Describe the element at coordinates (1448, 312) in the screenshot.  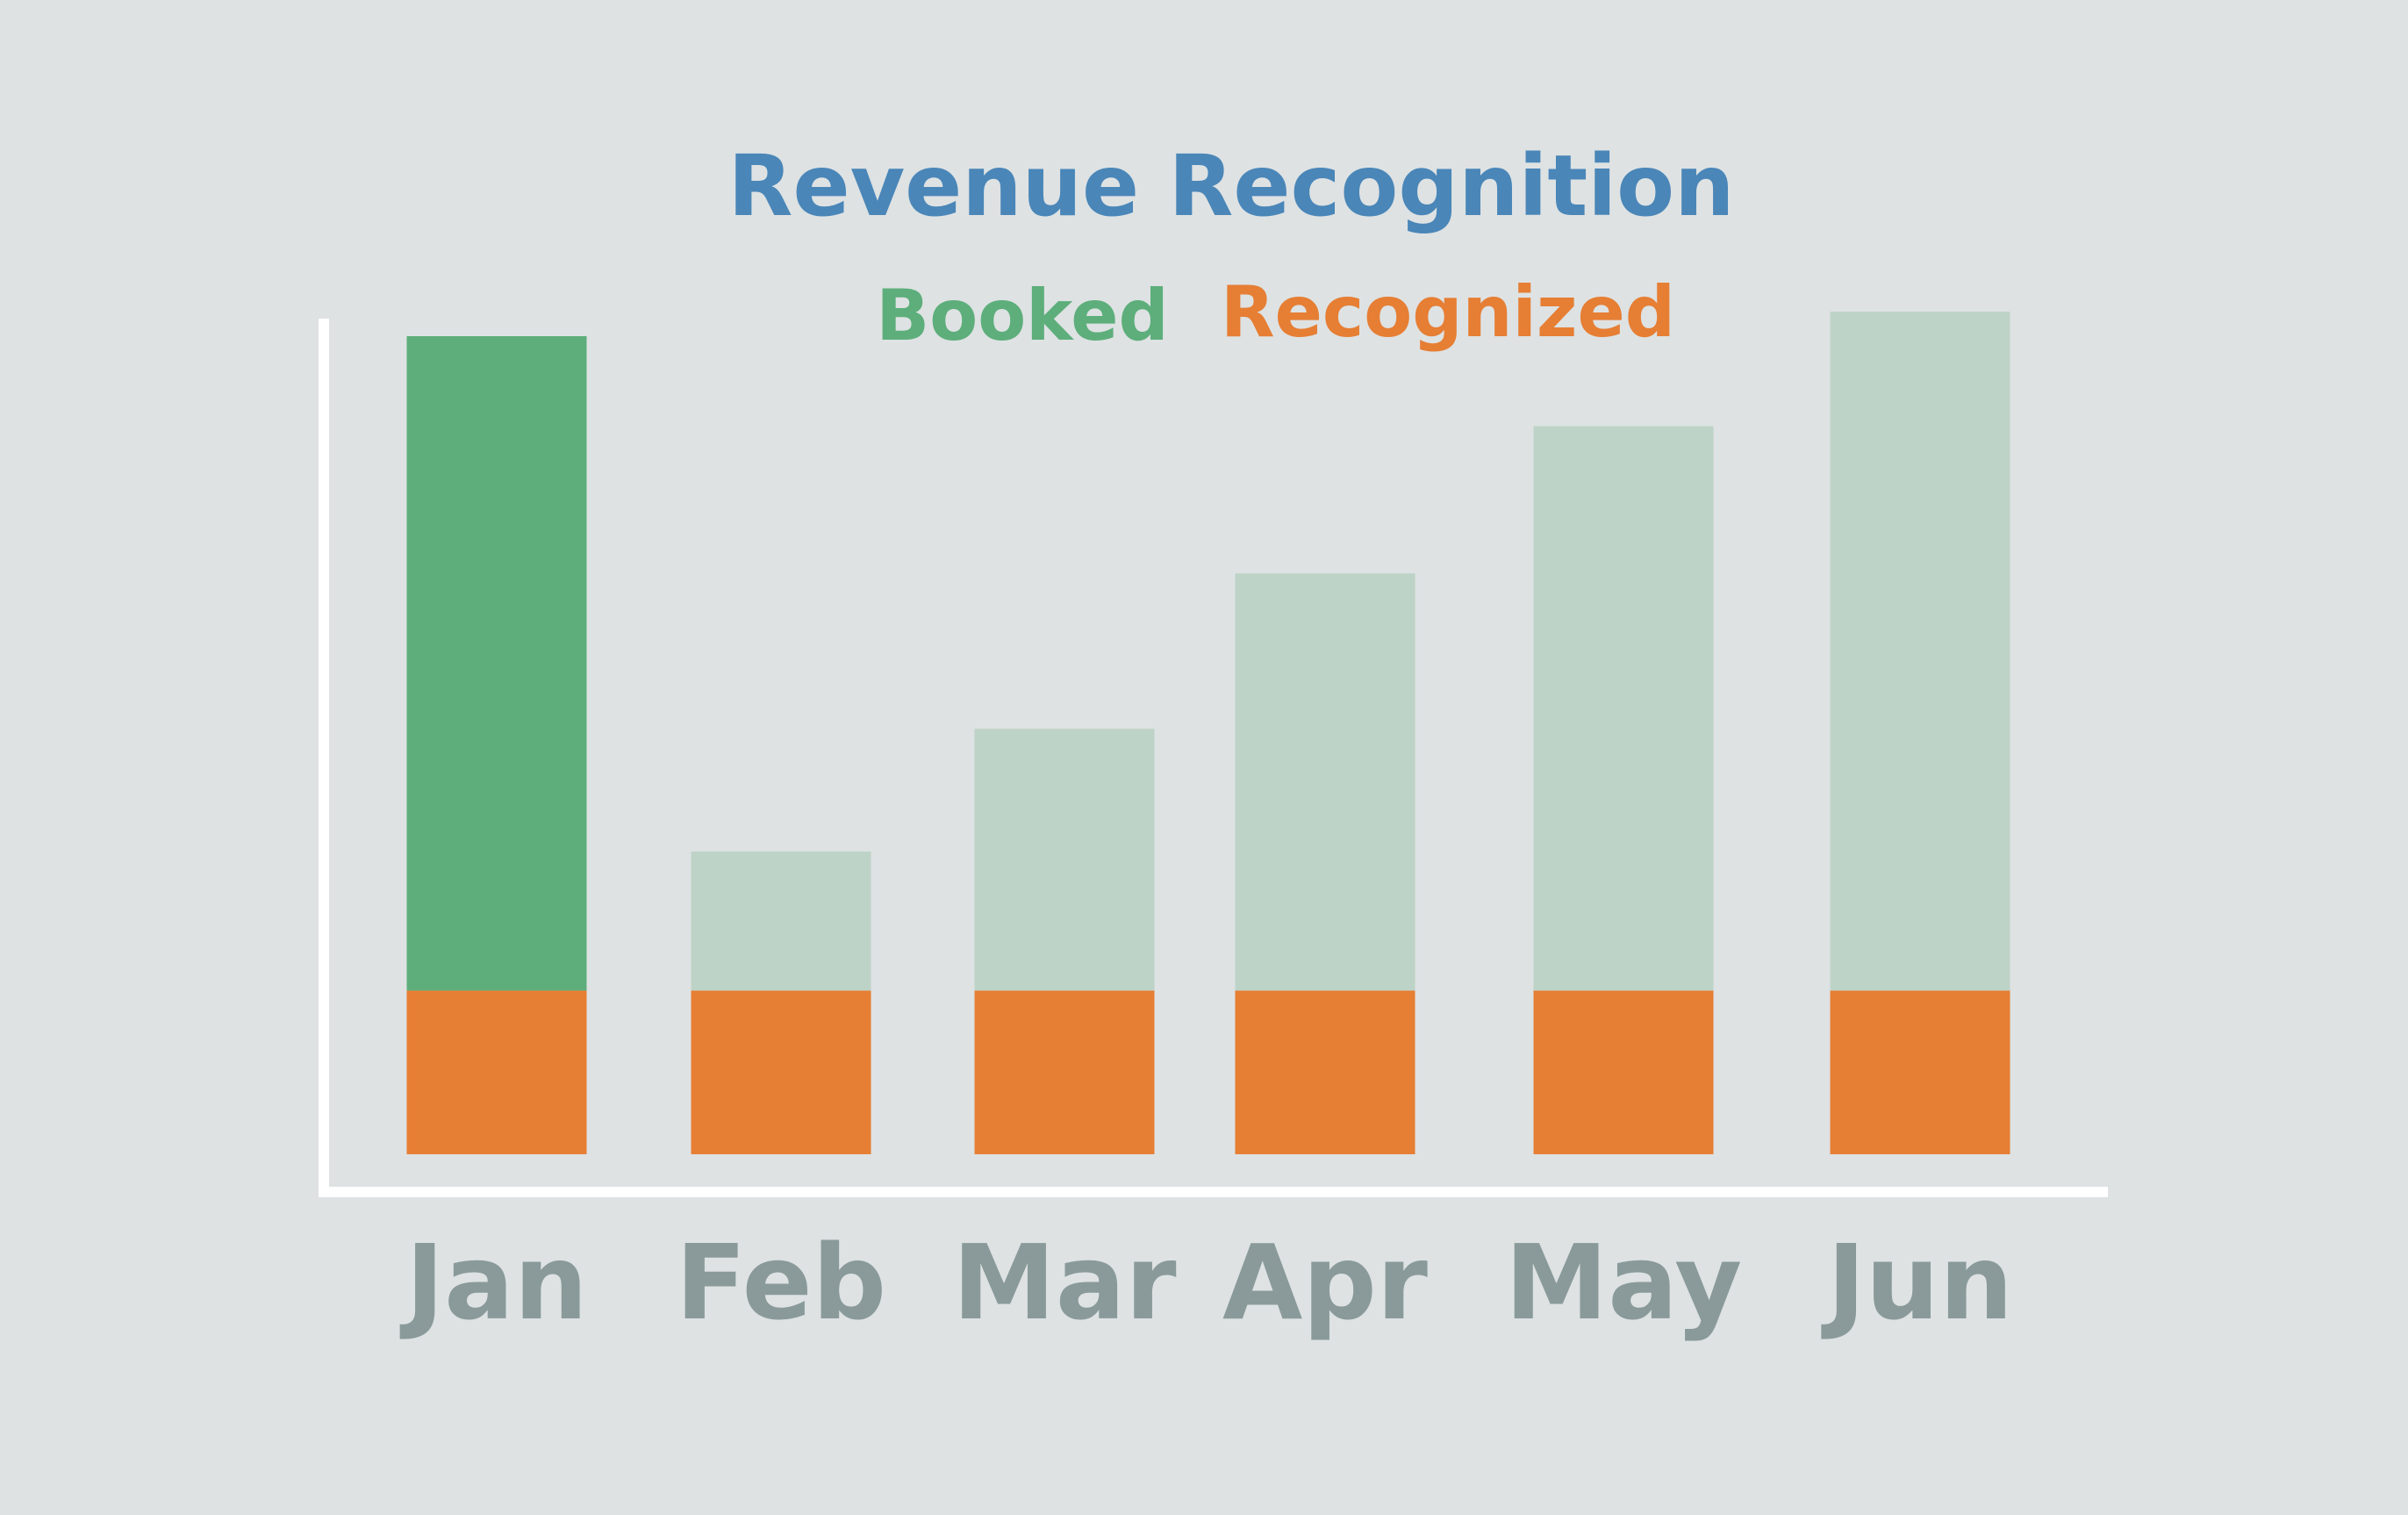
I see `legend-recognized: Recognized` at that location.